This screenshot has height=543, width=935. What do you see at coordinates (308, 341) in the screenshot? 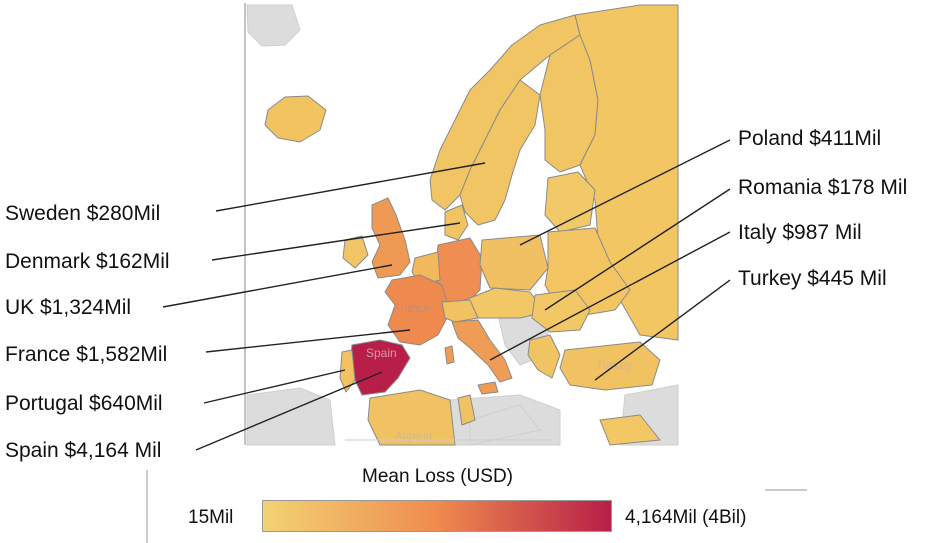
I see `leader-line-france` at bounding box center [308, 341].